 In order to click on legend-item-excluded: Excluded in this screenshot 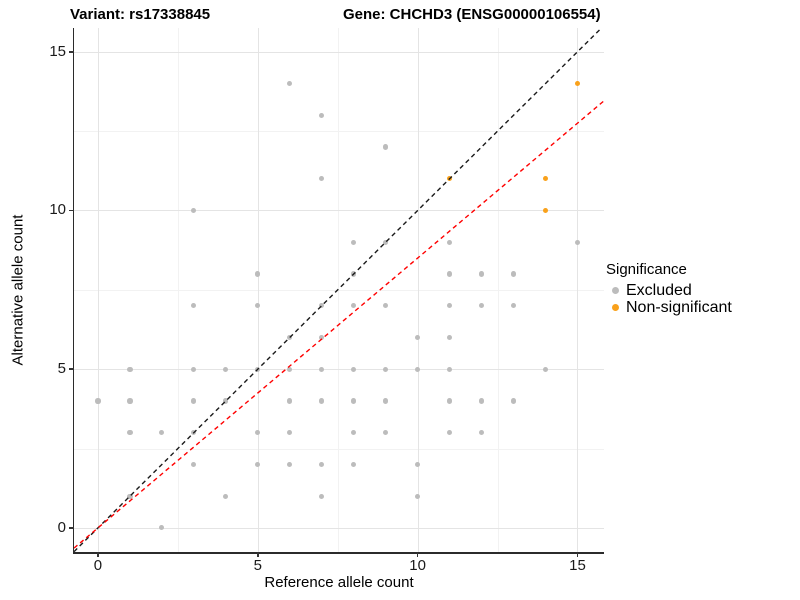, I will do `click(702, 290)`.